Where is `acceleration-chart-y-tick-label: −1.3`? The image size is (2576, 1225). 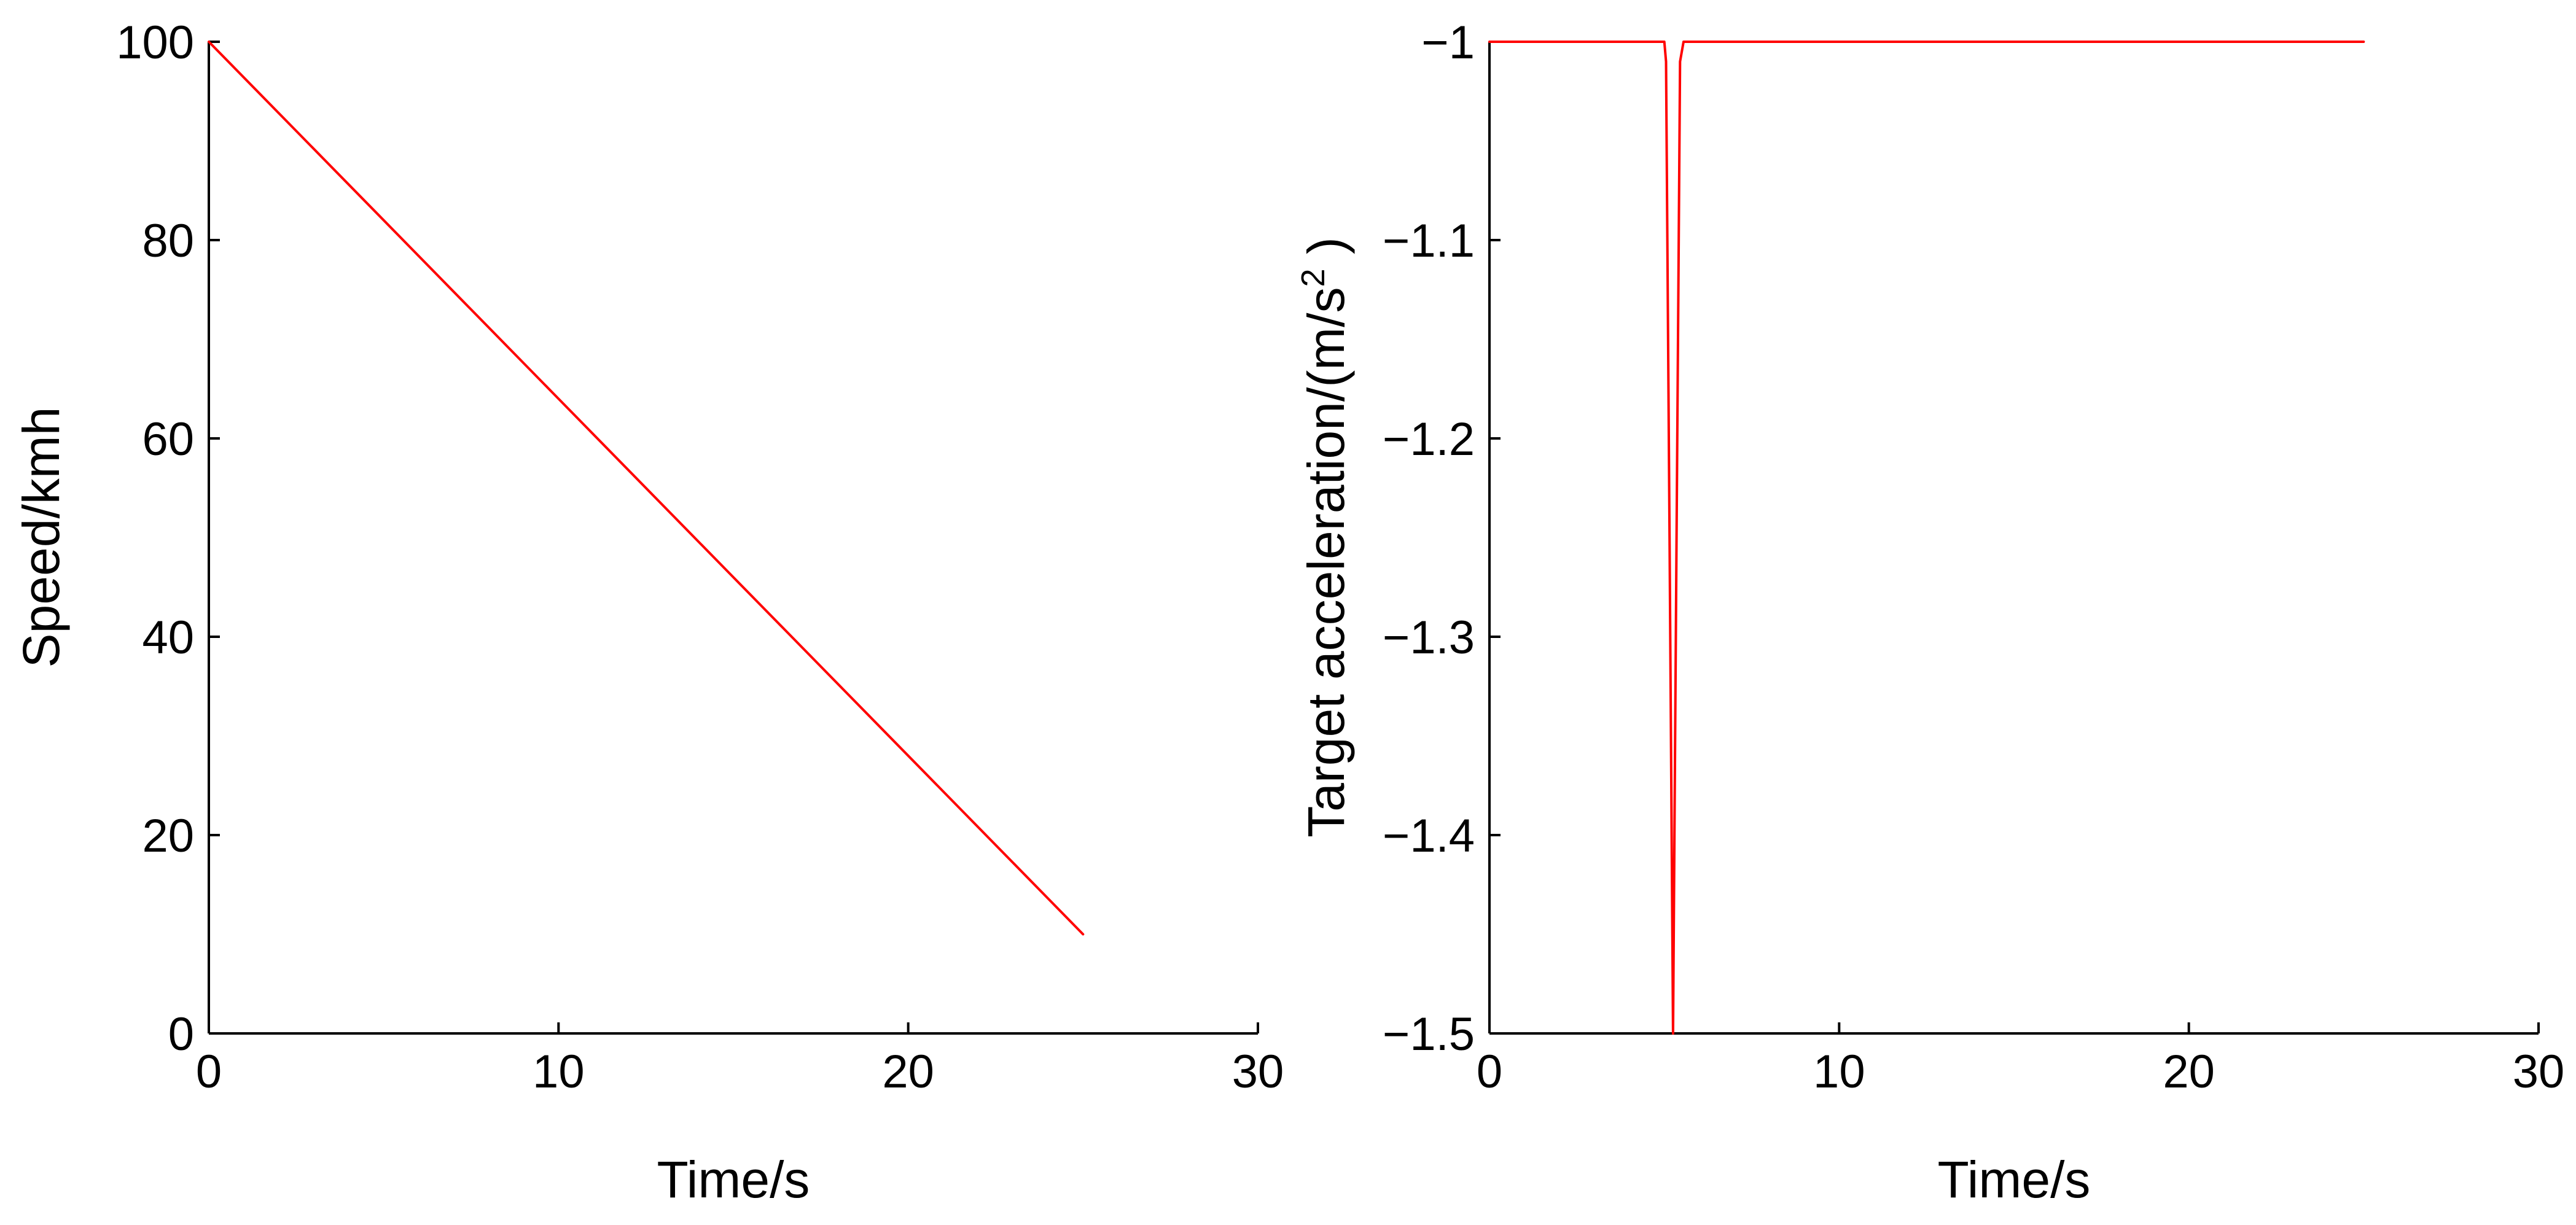
acceleration-chart-y-tick-label: −1.3 is located at coordinates (1429, 638).